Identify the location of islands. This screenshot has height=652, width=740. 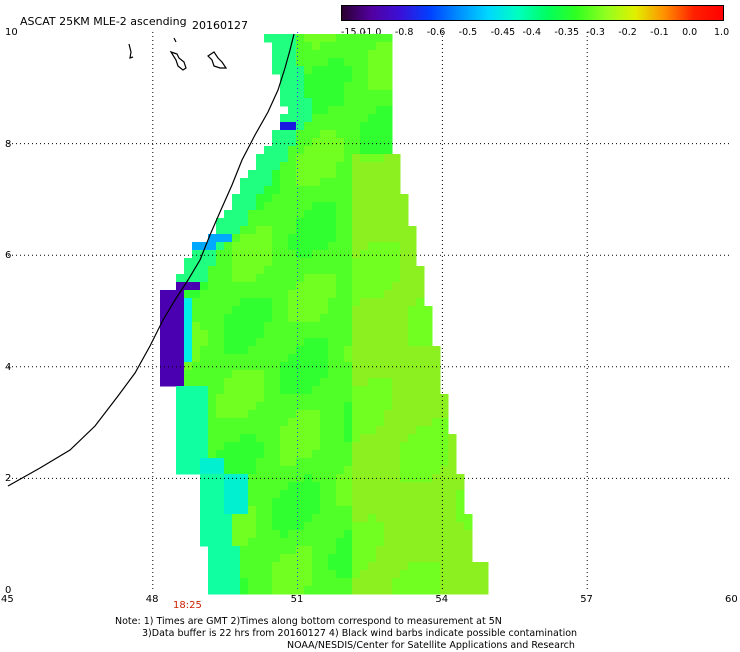
(178, 54).